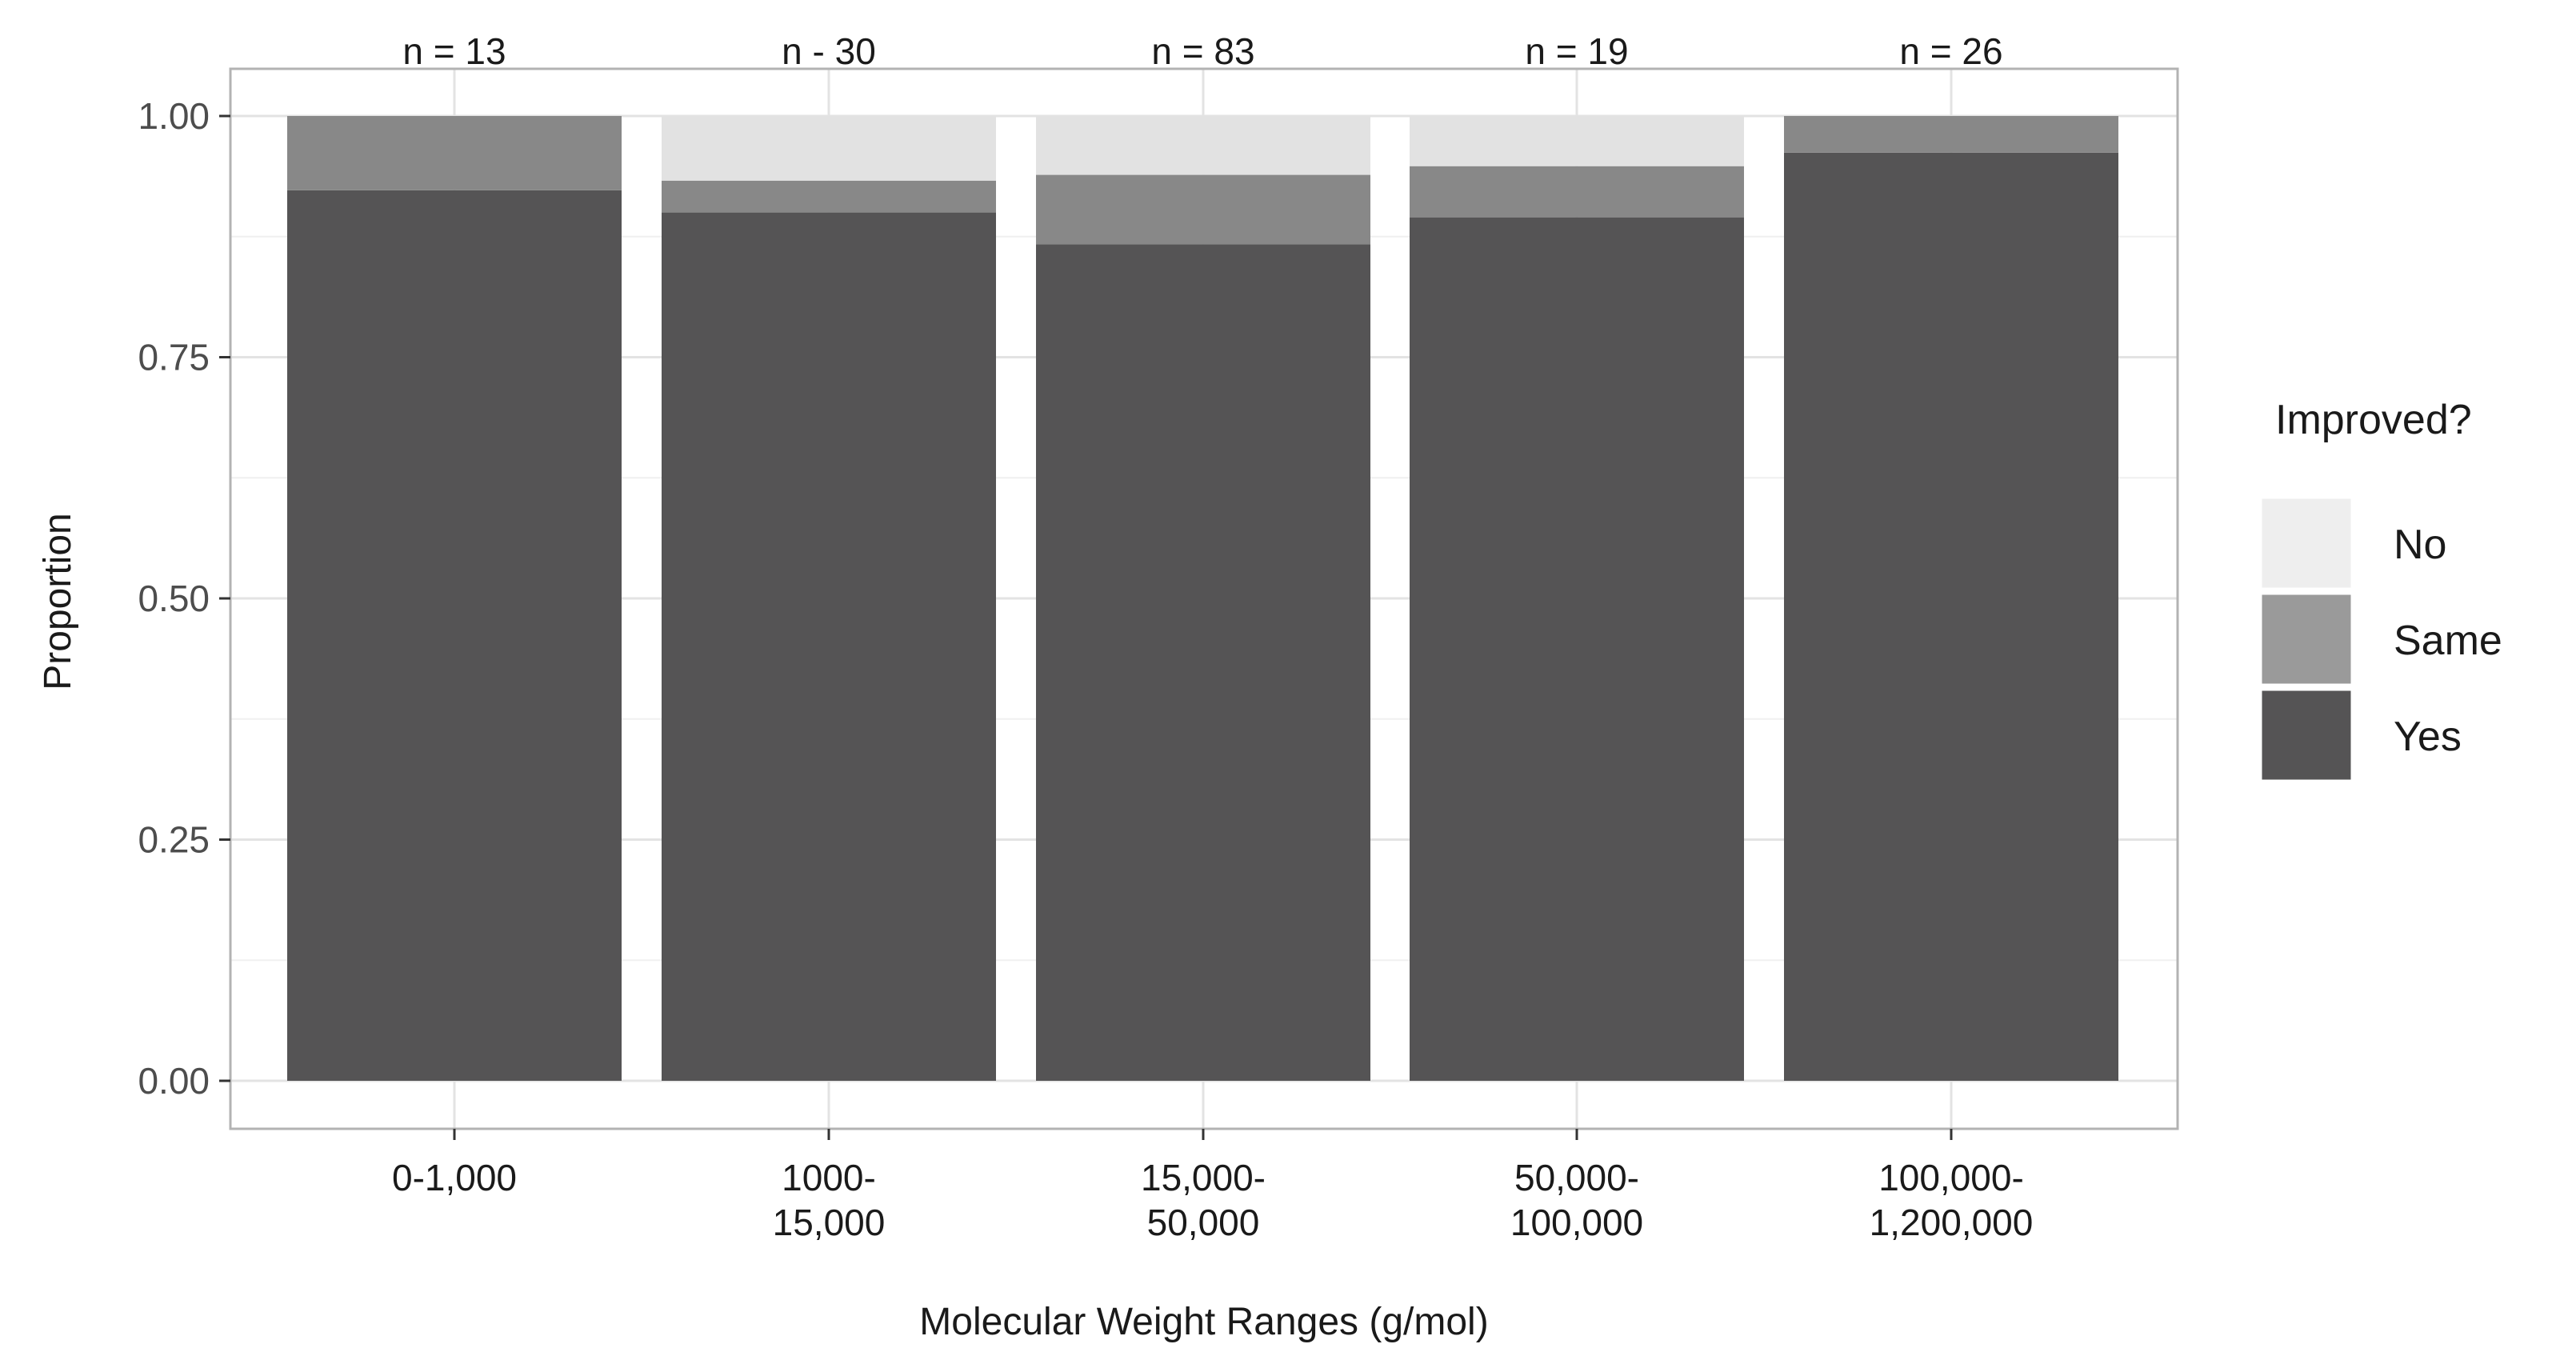 The width and height of the screenshot is (2576, 1372). Describe the element at coordinates (1203, 1322) in the screenshot. I see `x-axis-title: Molecular Weight Ranges (g/mol)` at that location.